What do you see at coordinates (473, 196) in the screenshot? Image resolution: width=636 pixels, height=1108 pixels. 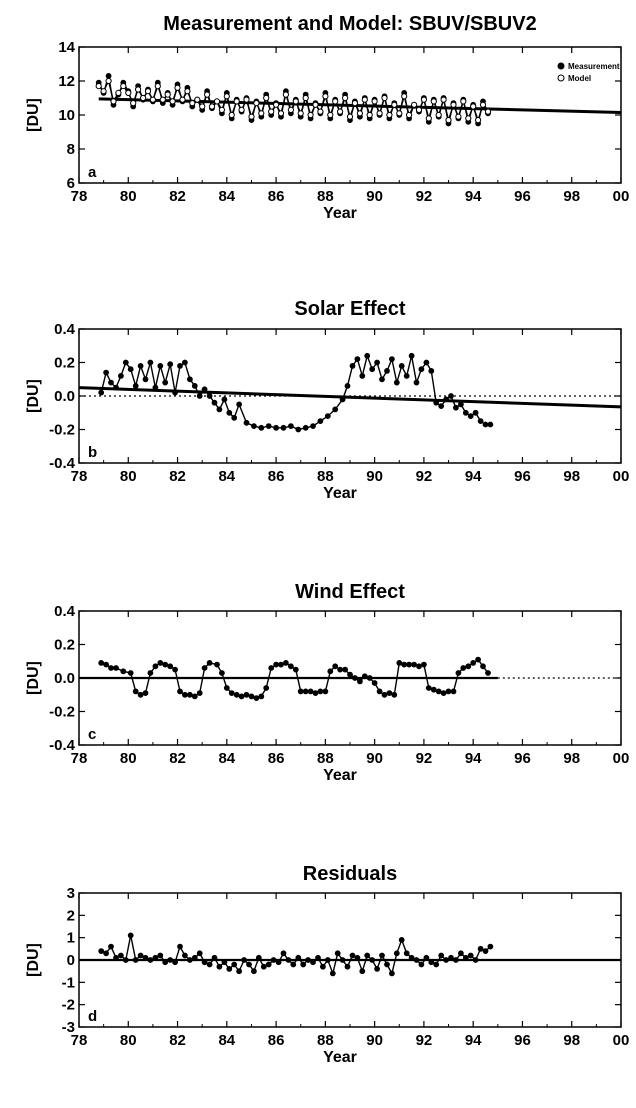 I see `x-tick-label: 94` at bounding box center [473, 196].